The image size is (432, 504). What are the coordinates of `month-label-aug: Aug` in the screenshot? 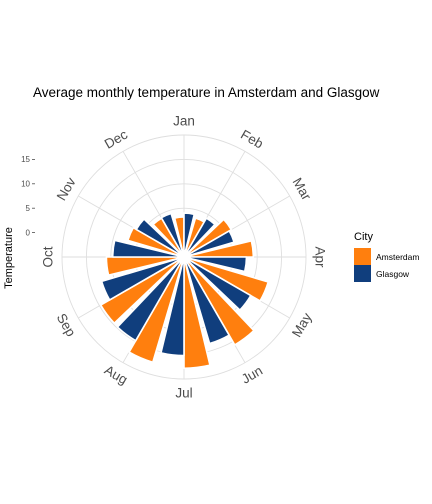 It's located at (116, 374).